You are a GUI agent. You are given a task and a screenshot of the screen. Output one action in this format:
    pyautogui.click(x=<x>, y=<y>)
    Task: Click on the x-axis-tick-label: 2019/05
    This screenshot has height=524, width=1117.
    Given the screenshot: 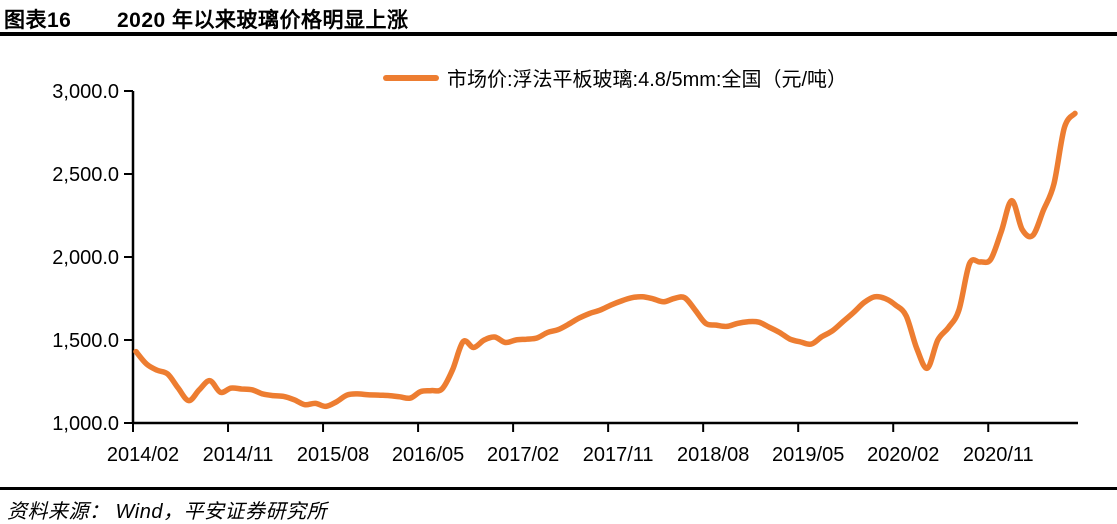 What is the action you would take?
    pyautogui.click(x=808, y=455)
    